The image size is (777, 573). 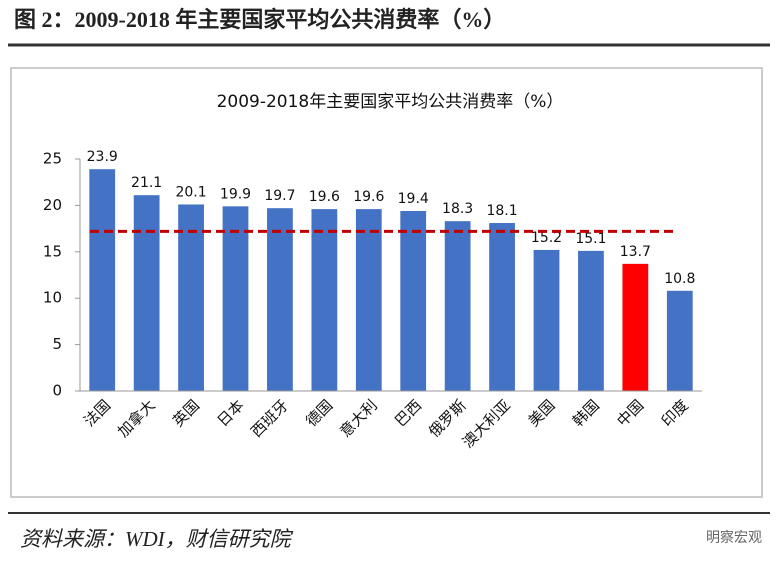 I want to click on value-label: 18.3, so click(x=457, y=209).